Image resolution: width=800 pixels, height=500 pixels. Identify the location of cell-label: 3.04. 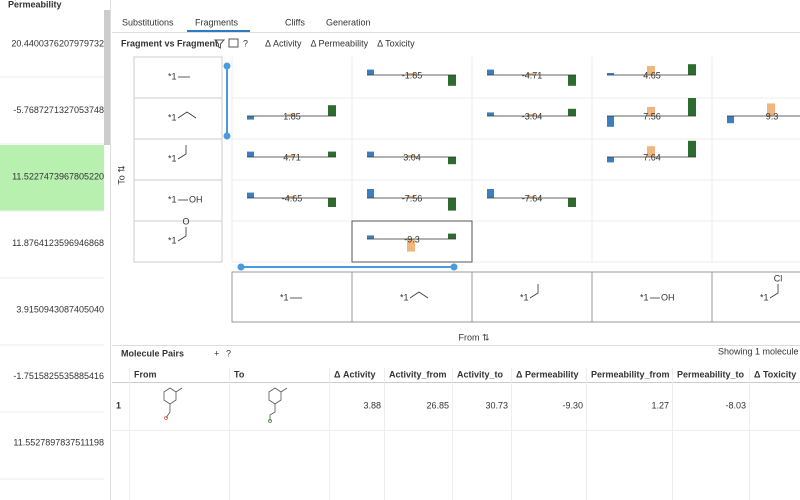
(412, 157).